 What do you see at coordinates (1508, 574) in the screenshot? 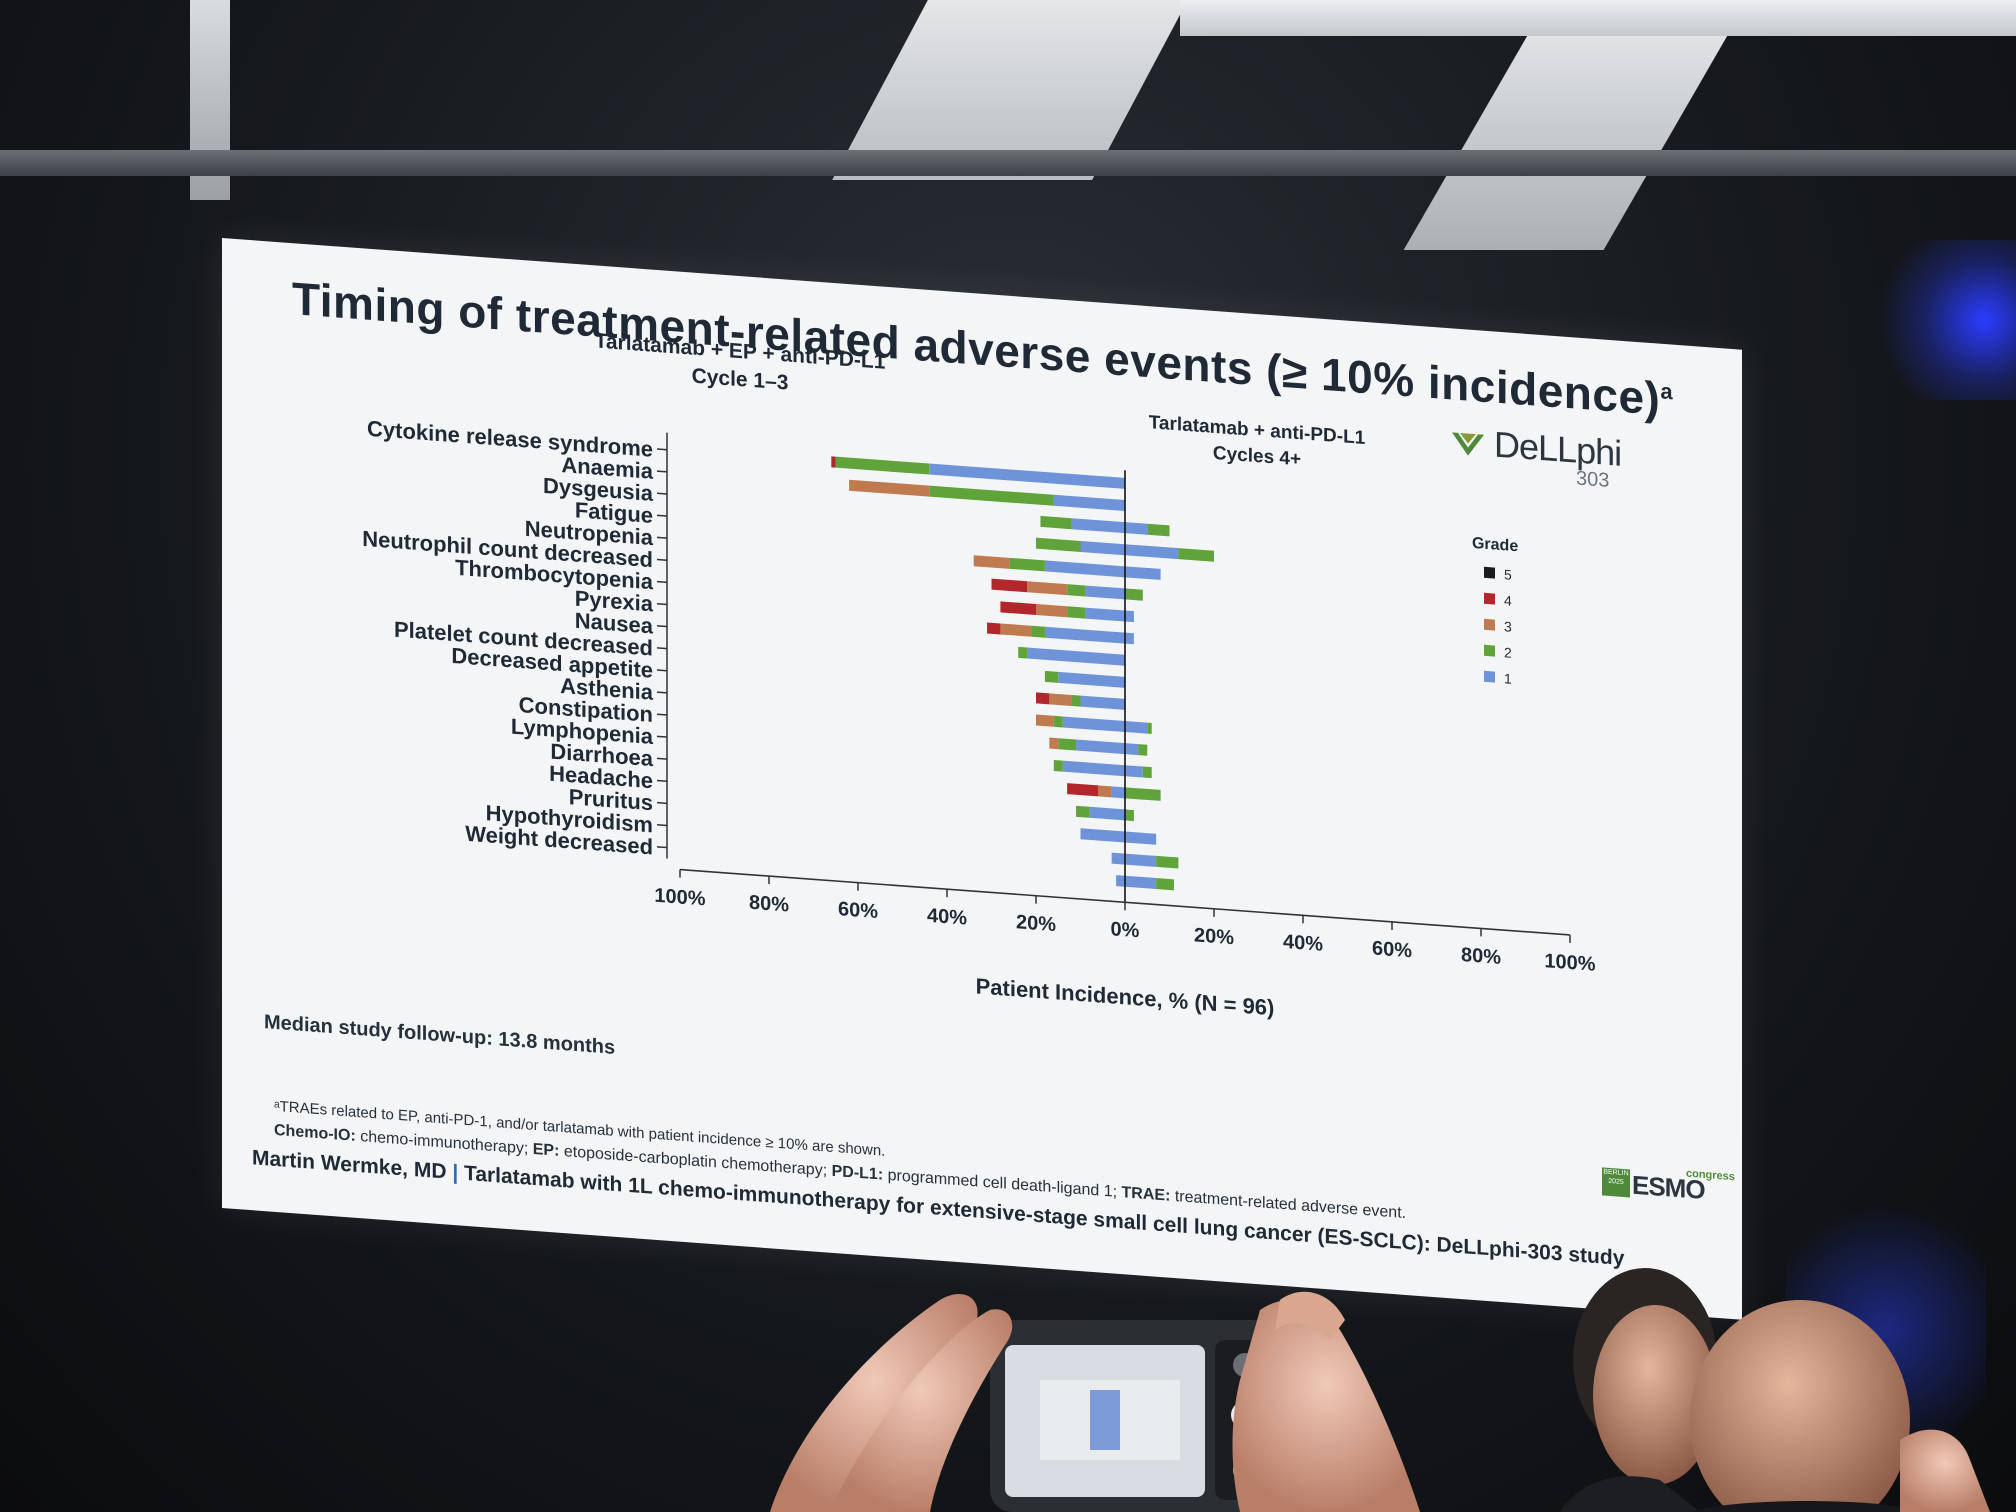
I see `legend-label: 5` at bounding box center [1508, 574].